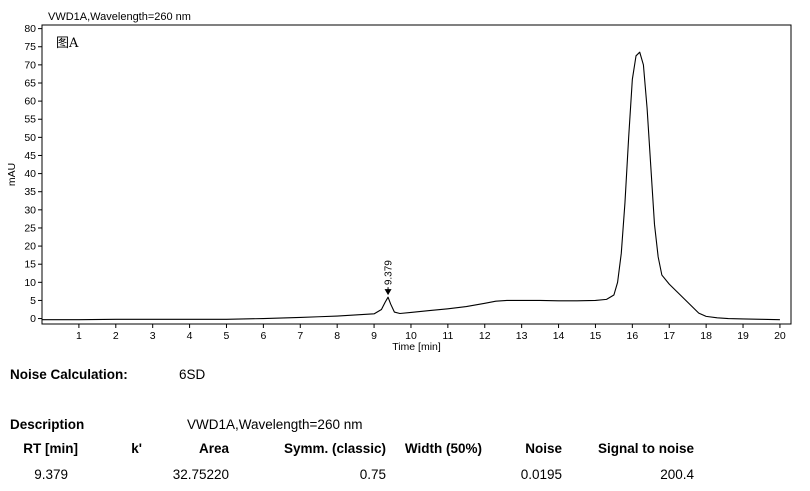 The height and width of the screenshot is (491, 810). What do you see at coordinates (743, 336) in the screenshot?
I see `x-tick-label: 19` at bounding box center [743, 336].